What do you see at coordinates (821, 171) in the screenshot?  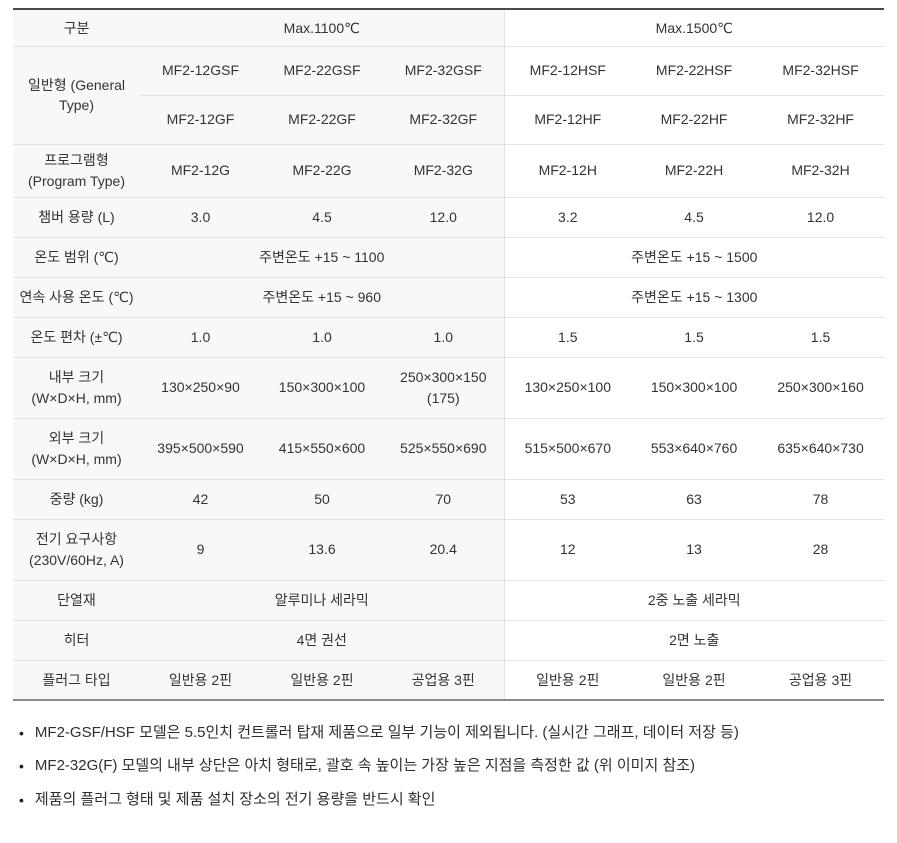 I see `spec-cell: MF2-32H` at bounding box center [821, 171].